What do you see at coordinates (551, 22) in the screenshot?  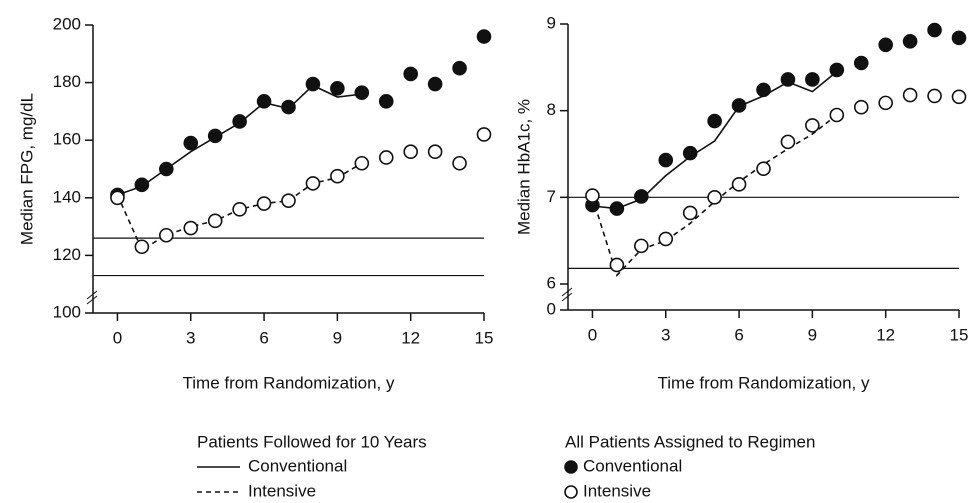 I see `y-tick-label: 9` at bounding box center [551, 22].